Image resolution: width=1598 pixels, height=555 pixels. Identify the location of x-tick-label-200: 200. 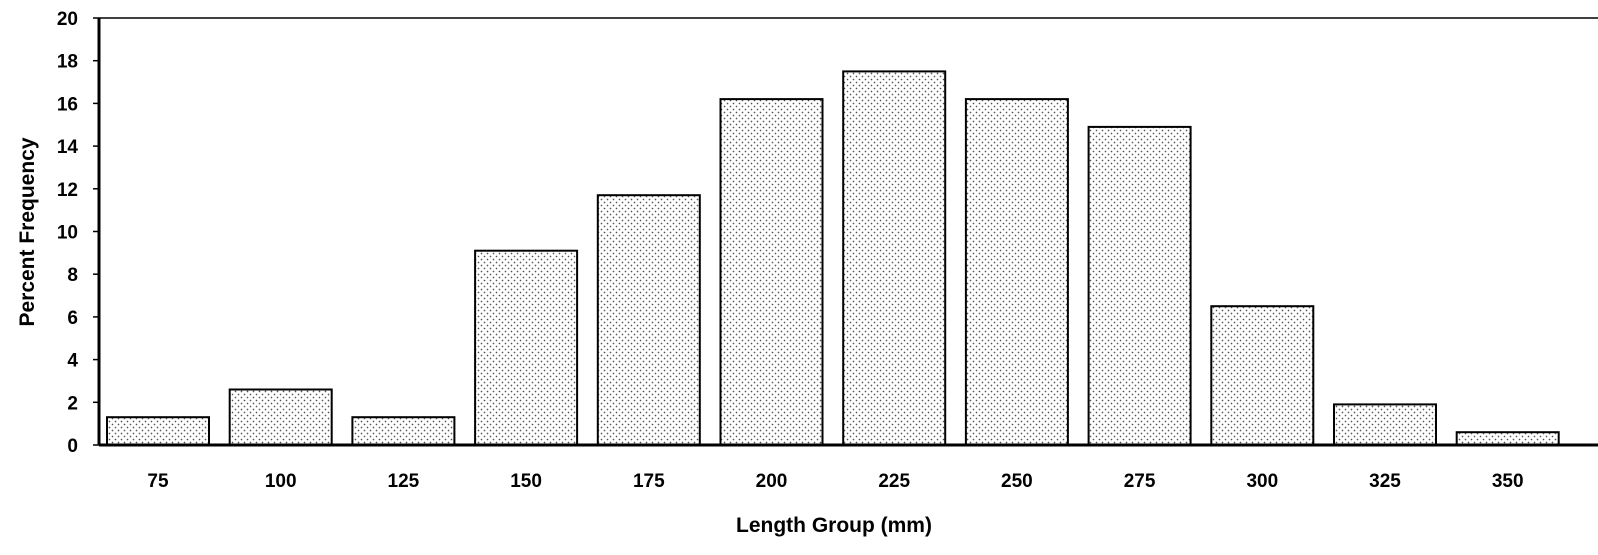
(772, 481).